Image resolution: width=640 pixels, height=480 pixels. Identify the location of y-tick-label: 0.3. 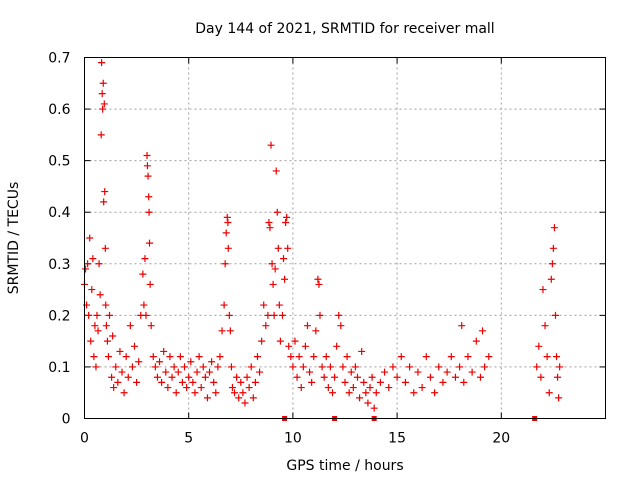
(59, 265).